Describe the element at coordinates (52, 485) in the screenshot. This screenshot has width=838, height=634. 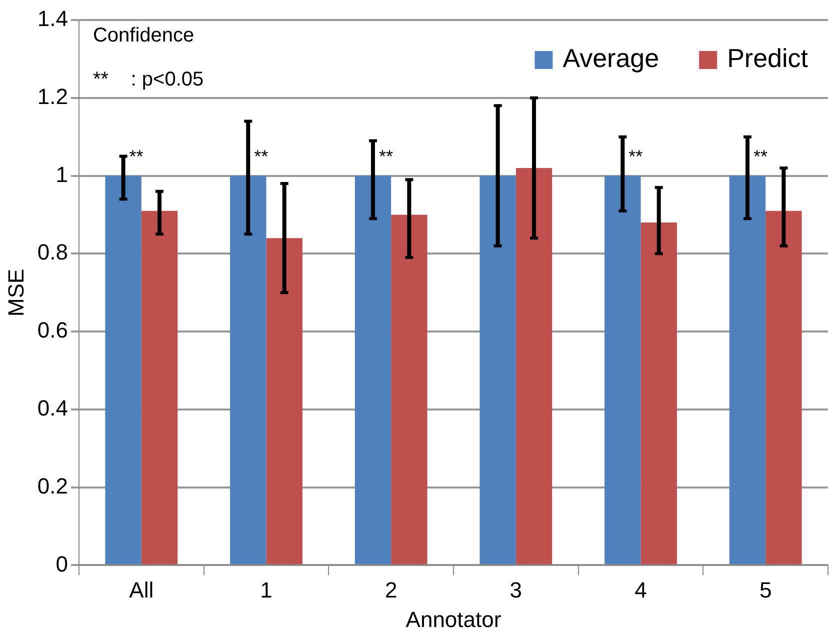
I see `y-tick-label: 0.2` at that location.